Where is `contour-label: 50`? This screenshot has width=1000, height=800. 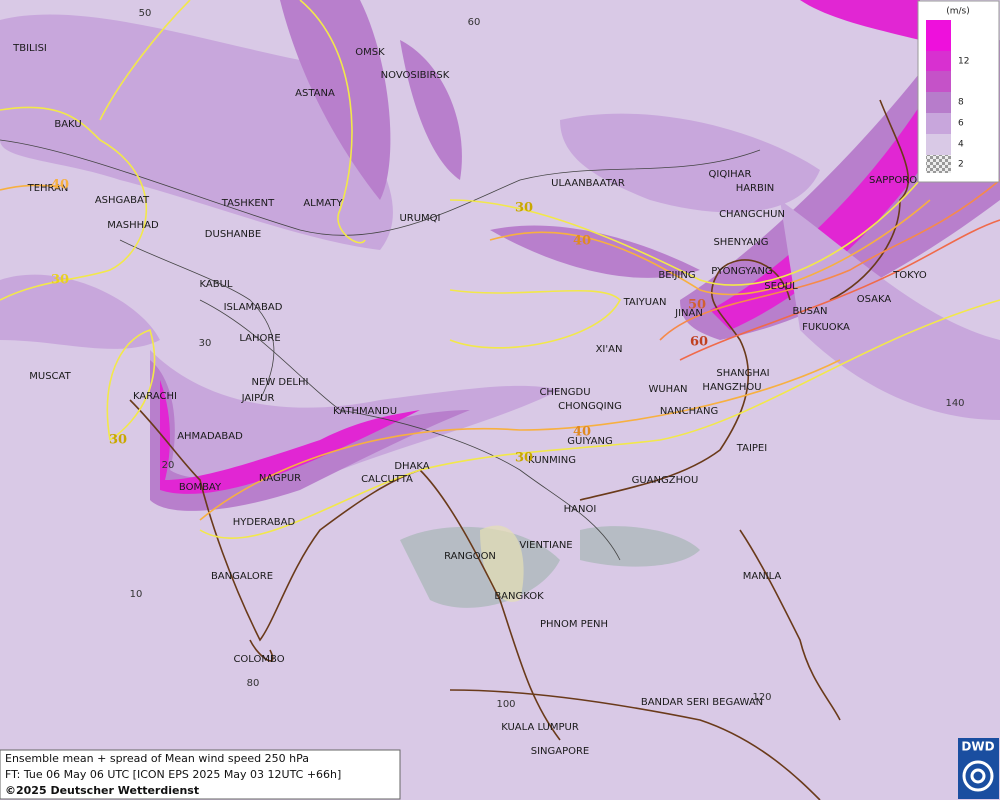 contour-label: 50 is located at coordinates (697, 305).